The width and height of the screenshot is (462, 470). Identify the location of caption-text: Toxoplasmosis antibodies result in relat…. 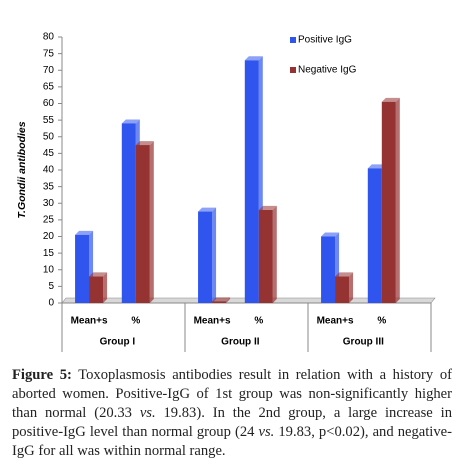
(232, 394).